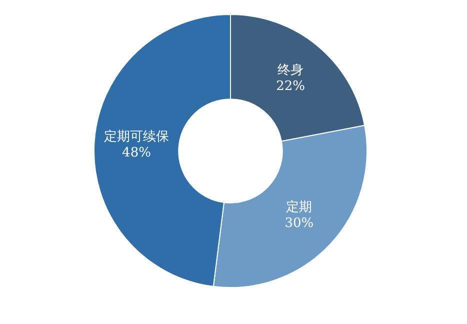 The height and width of the screenshot is (324, 467). Describe the element at coordinates (136, 136) in the screenshot. I see `slice-label: 定期可续保` at that location.